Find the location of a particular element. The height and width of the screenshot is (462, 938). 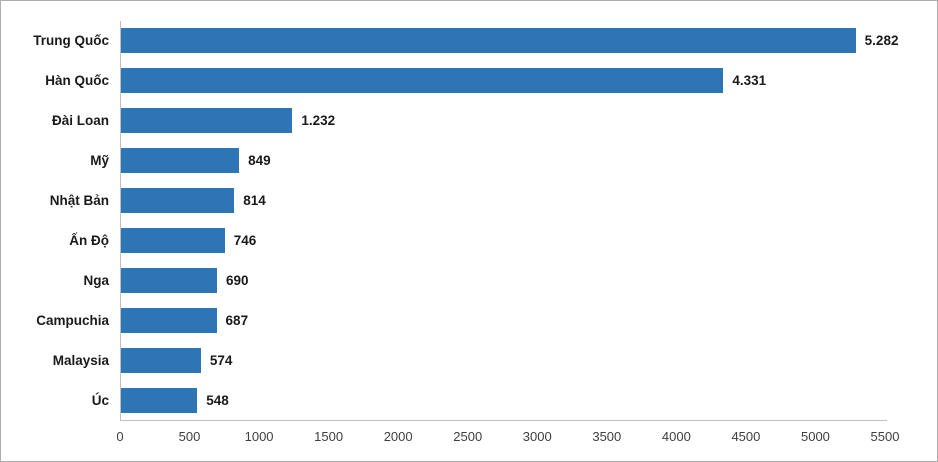

category-label: Hàn Quốc is located at coordinates (77, 80).